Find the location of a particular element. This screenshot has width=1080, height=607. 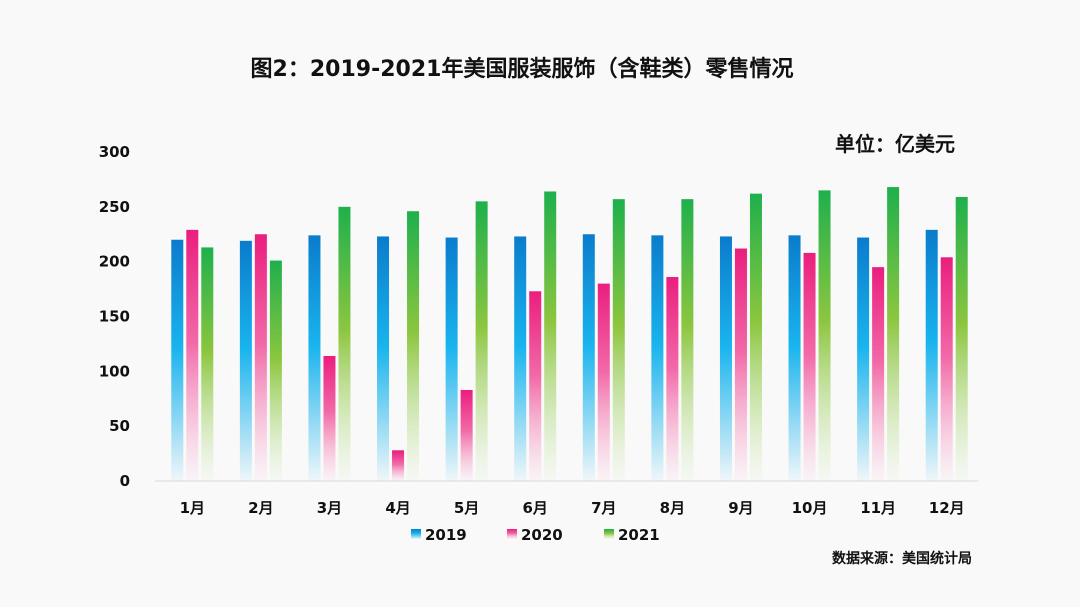

y-tick-label: 150 is located at coordinates (114, 317).